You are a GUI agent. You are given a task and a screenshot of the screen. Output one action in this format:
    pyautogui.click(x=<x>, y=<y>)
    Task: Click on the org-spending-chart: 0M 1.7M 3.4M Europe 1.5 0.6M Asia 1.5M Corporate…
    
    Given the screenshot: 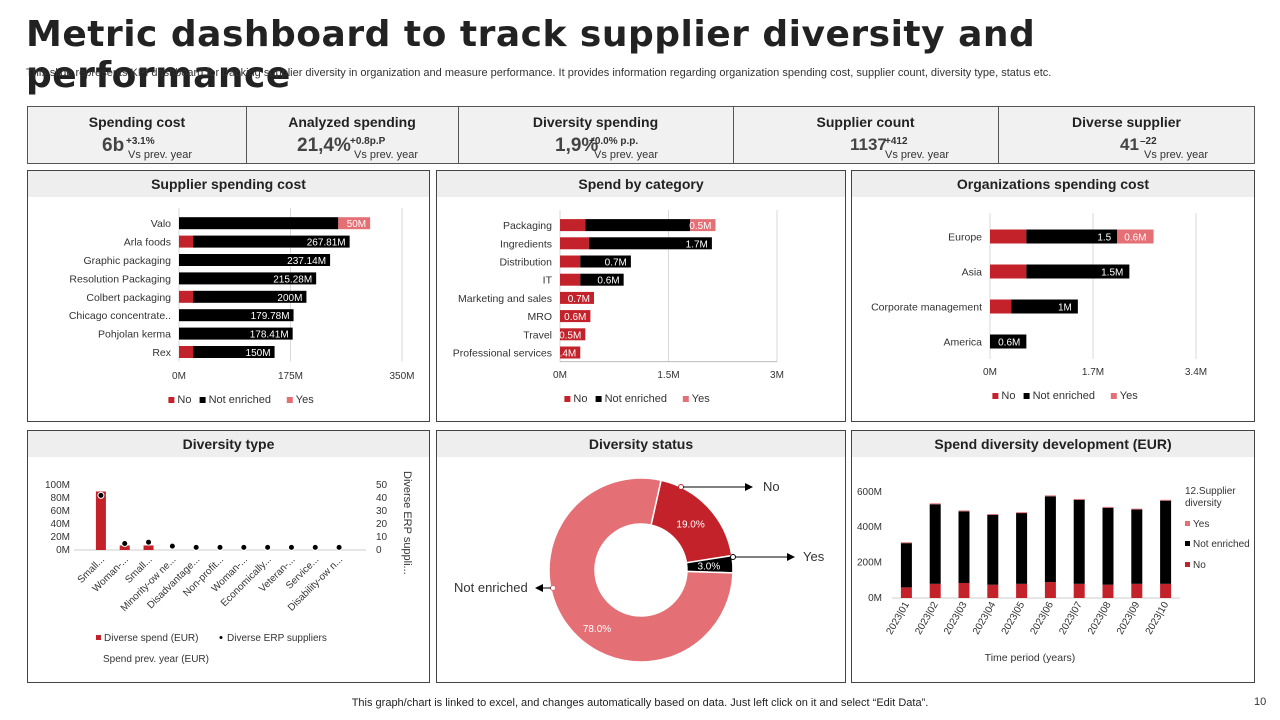 What is the action you would take?
    pyautogui.click(x=1039, y=307)
    